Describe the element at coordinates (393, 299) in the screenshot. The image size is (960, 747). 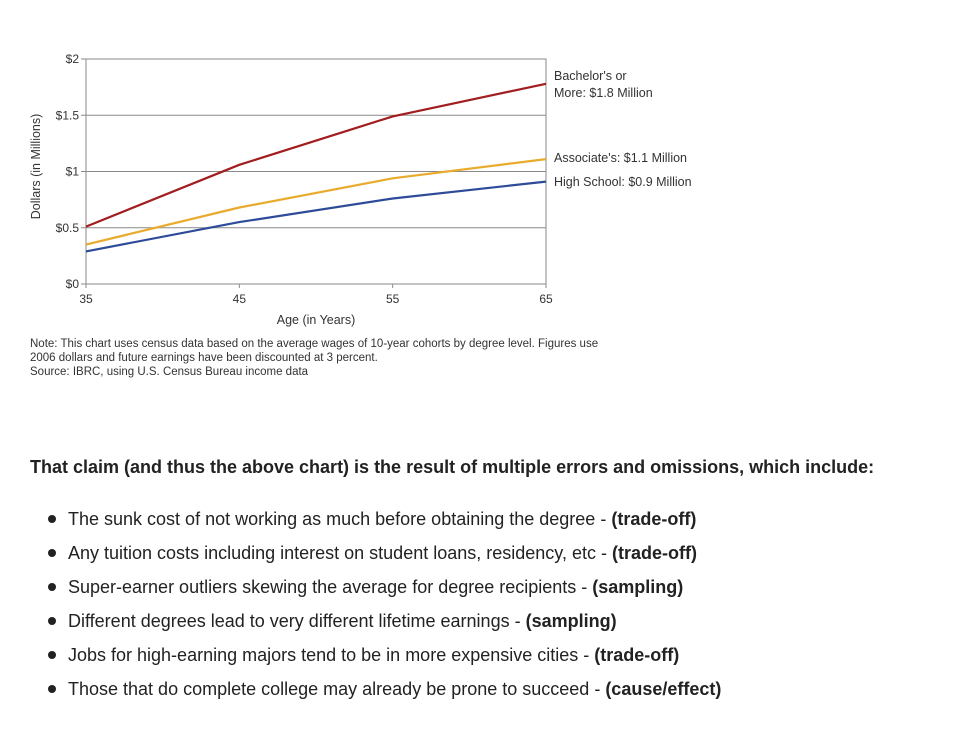
I see `x-tick-label: 55` at that location.